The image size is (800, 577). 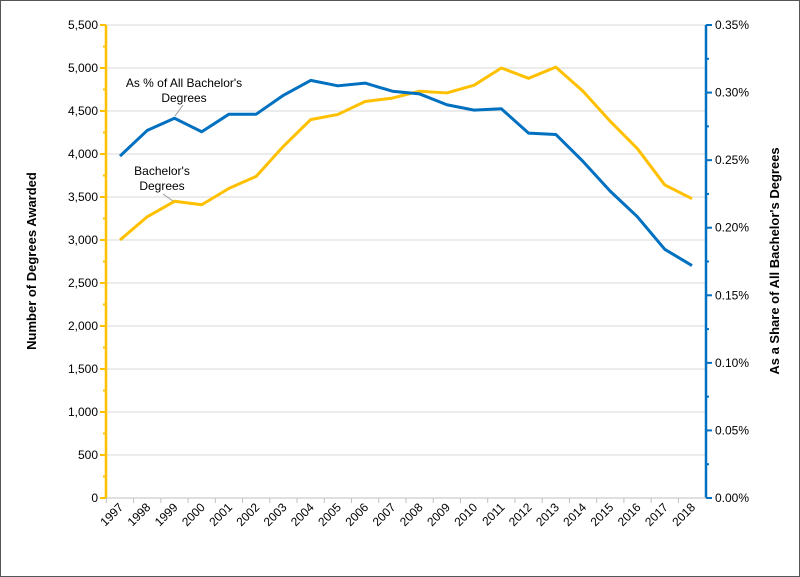 What do you see at coordinates (111, 514) in the screenshot?
I see `x-tick-label: 1997` at bounding box center [111, 514].